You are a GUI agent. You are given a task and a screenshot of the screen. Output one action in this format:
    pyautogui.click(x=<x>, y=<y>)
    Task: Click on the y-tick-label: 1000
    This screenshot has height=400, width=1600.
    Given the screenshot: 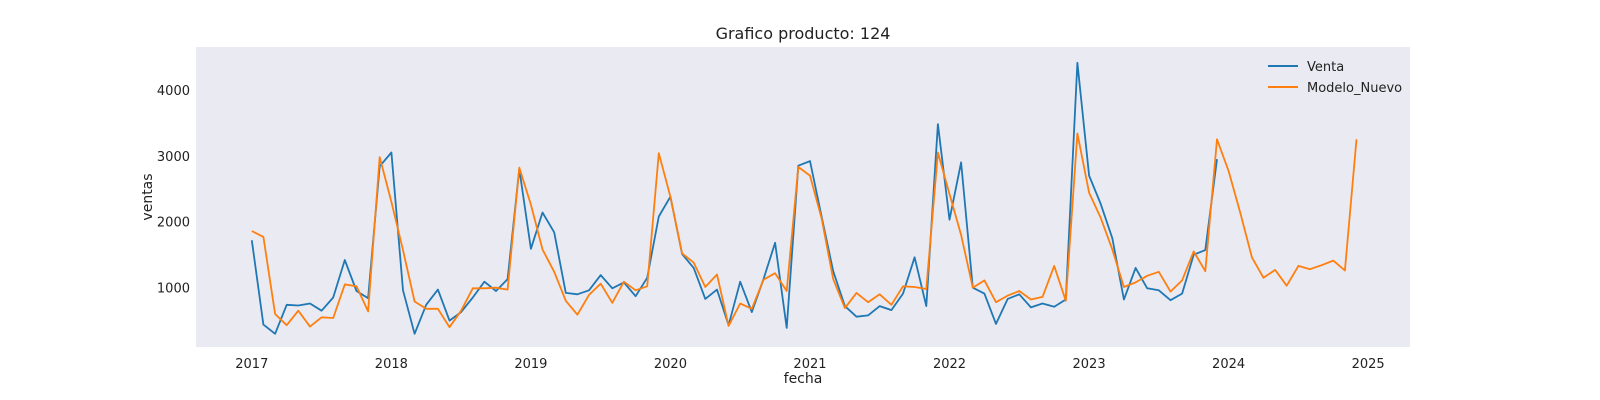 What is the action you would take?
    pyautogui.click(x=173, y=289)
    